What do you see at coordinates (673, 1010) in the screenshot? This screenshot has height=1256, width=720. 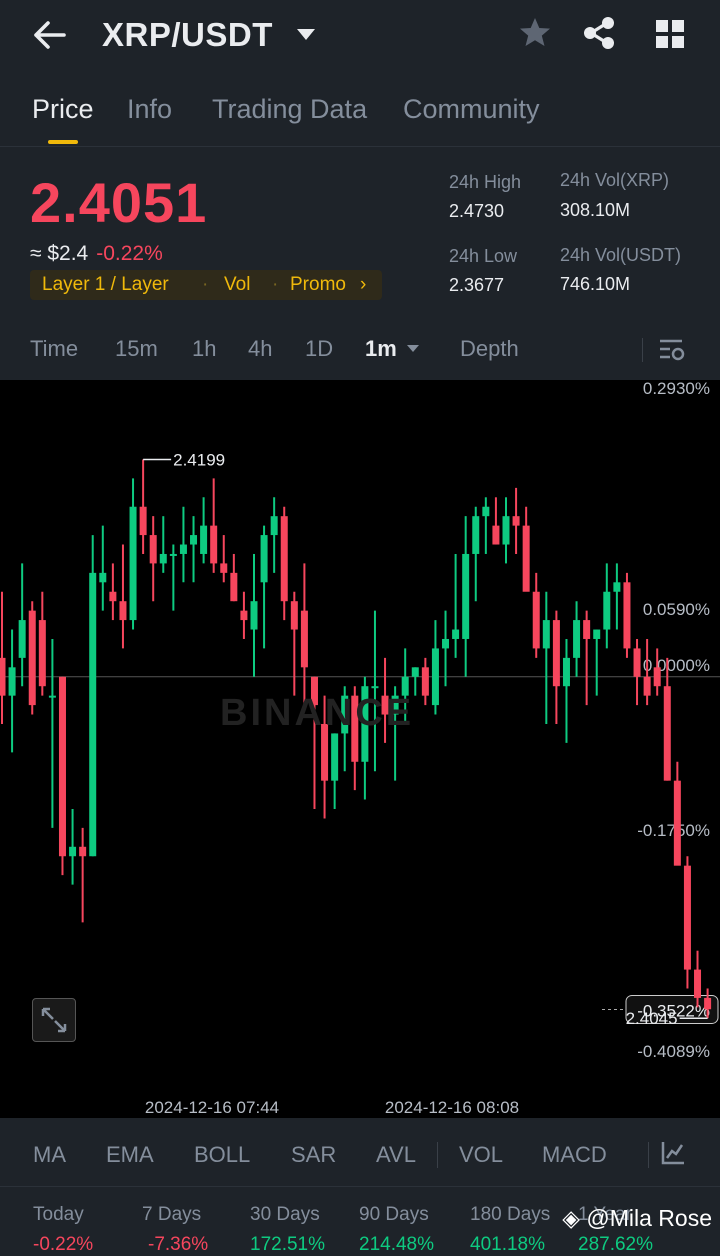 I see `current-pct-label: -0.3522%` at bounding box center [673, 1010].